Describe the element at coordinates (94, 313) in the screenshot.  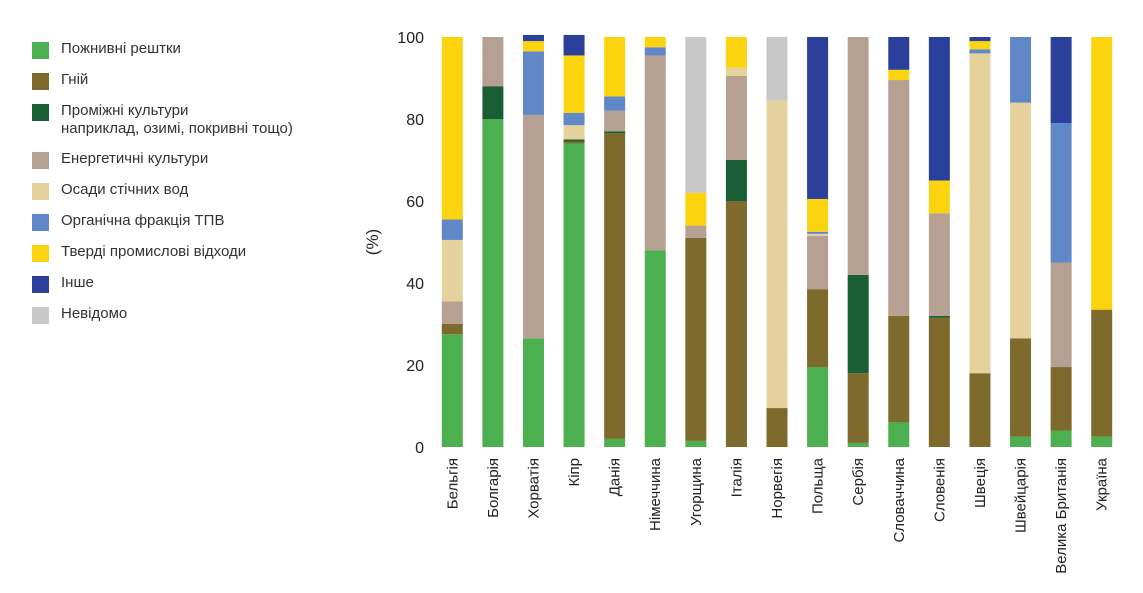
I see `legend-label: Невідомо` at that location.